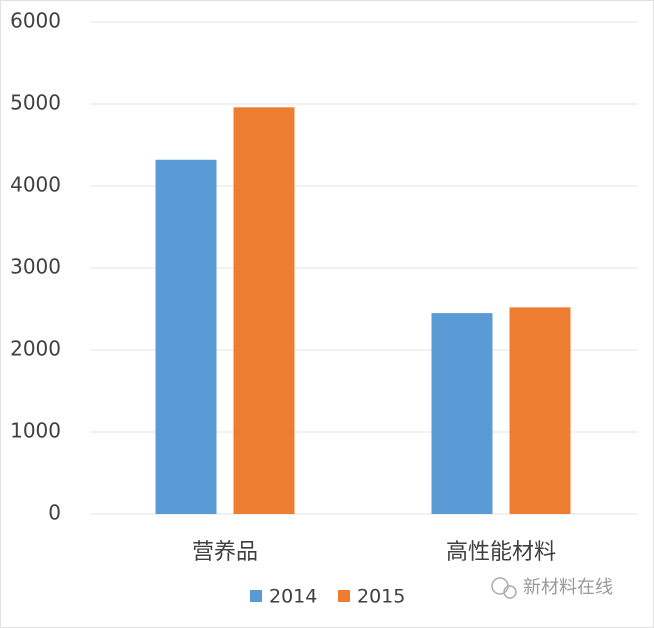  What do you see at coordinates (225, 552) in the screenshot?
I see `x-tick-label: 营养品` at bounding box center [225, 552].